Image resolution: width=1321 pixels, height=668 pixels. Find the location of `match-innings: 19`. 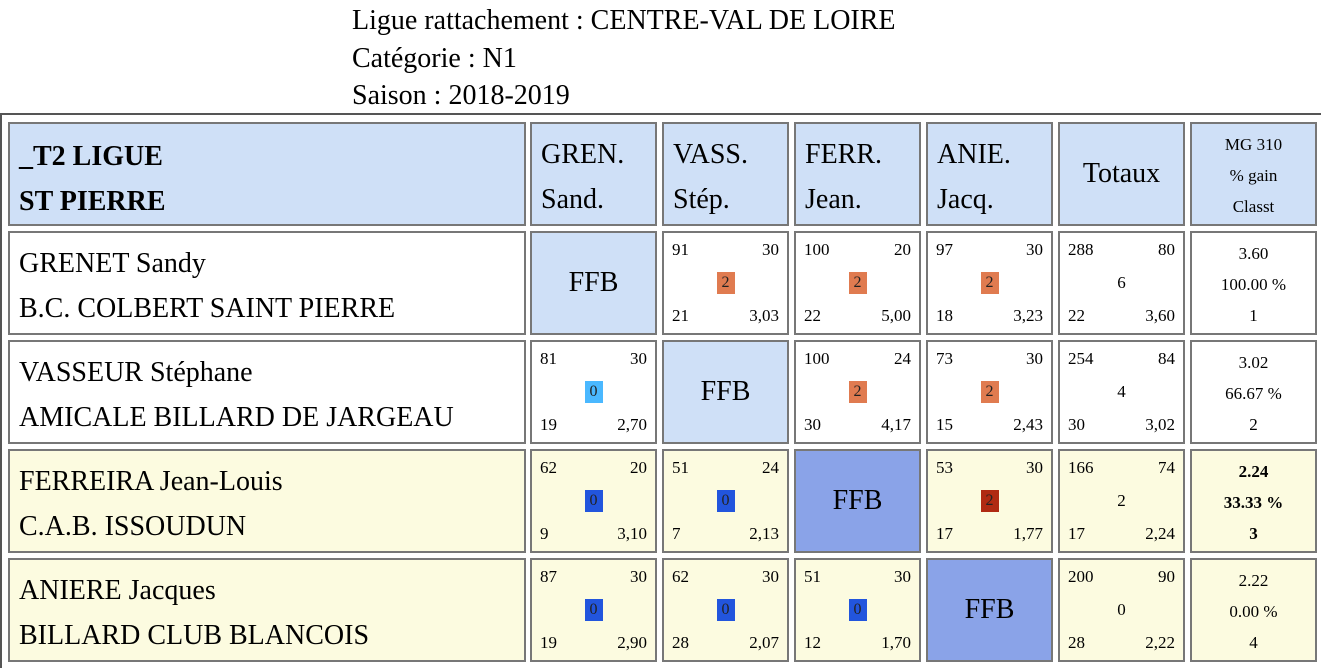

match-innings: 19 is located at coordinates (548, 642).